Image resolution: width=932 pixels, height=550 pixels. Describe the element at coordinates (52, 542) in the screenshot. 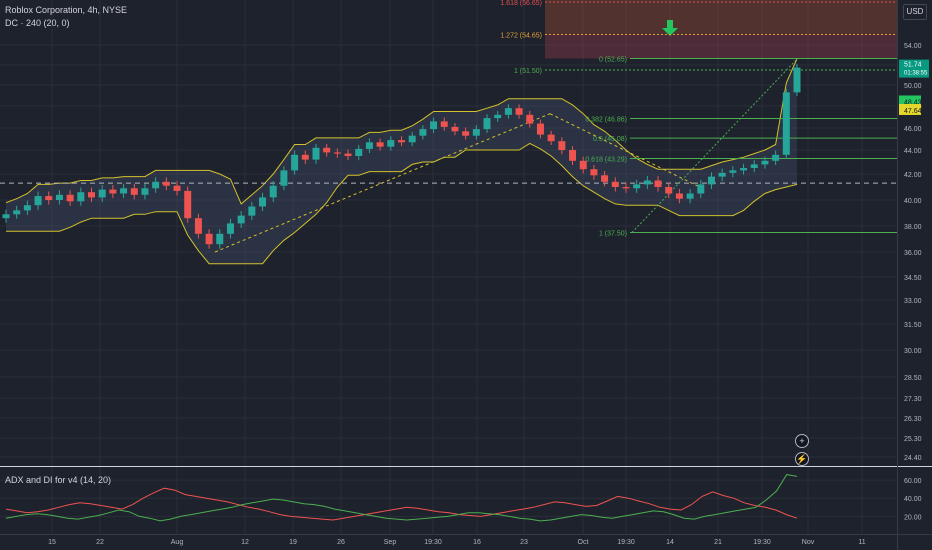

I see `time-tick-label: 15` at that location.